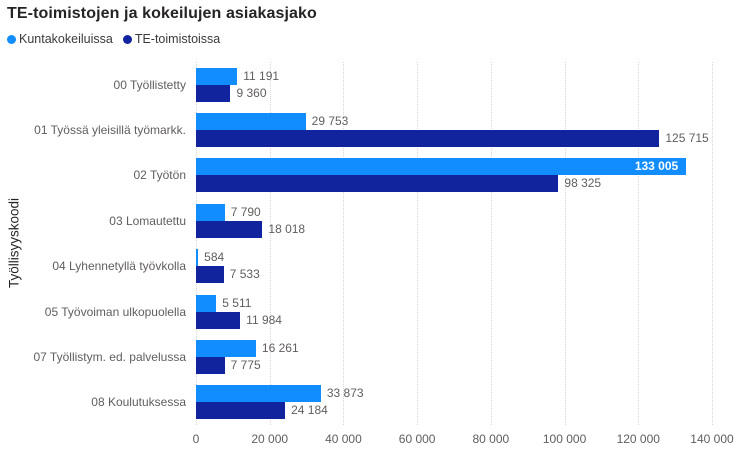 The width and height of the screenshot is (755, 458). What do you see at coordinates (345, 393) in the screenshot?
I see `bar-value-label: 33 873` at bounding box center [345, 393].